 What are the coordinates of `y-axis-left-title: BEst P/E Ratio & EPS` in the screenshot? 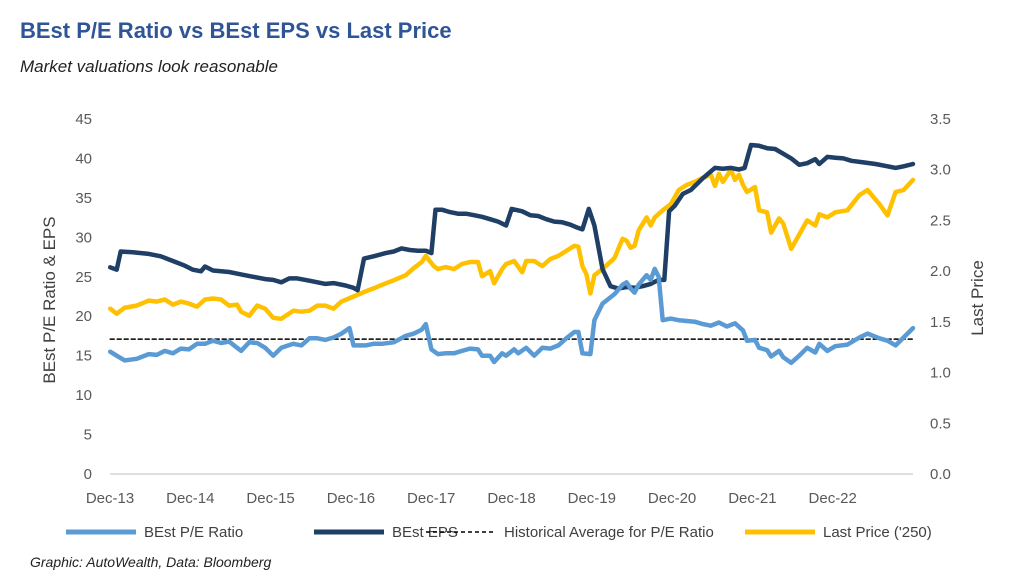 It's located at (49, 299).